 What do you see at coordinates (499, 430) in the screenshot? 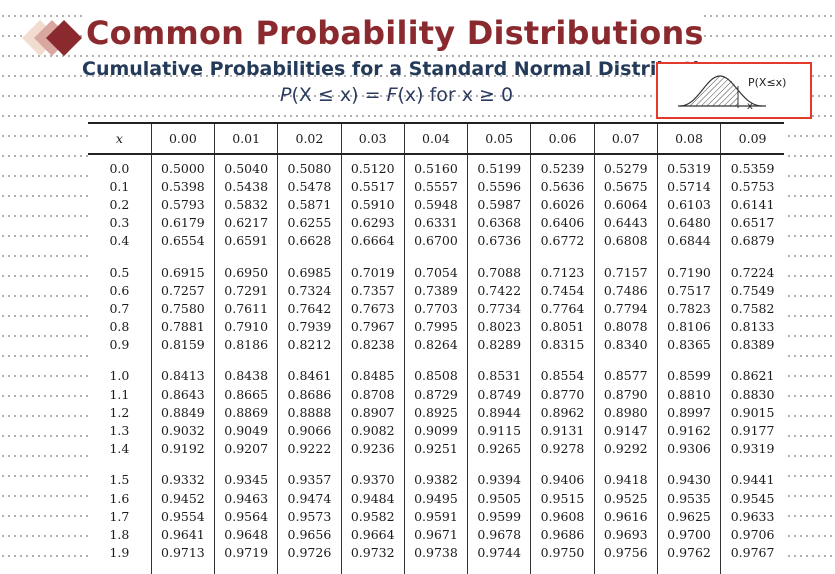
I see `table-cell: 0.9115` at bounding box center [499, 430].